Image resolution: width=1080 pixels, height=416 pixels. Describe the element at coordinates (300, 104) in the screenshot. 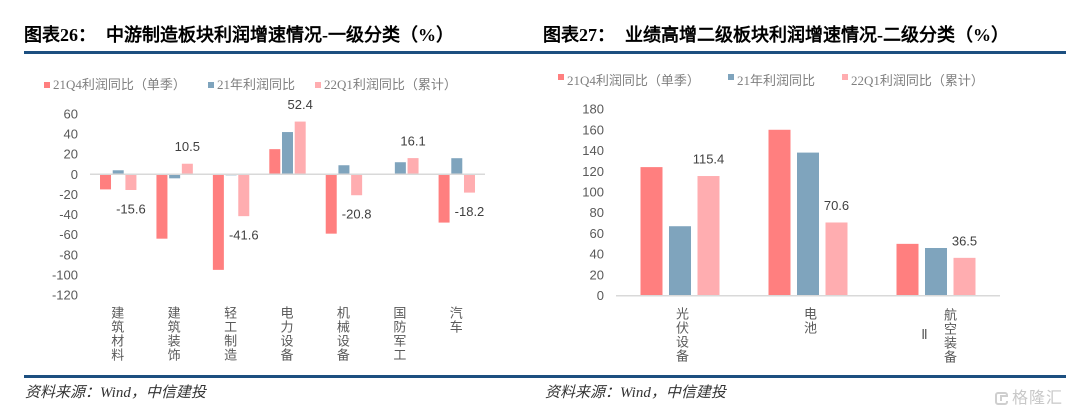

I see `data-label: 52.4` at that location.